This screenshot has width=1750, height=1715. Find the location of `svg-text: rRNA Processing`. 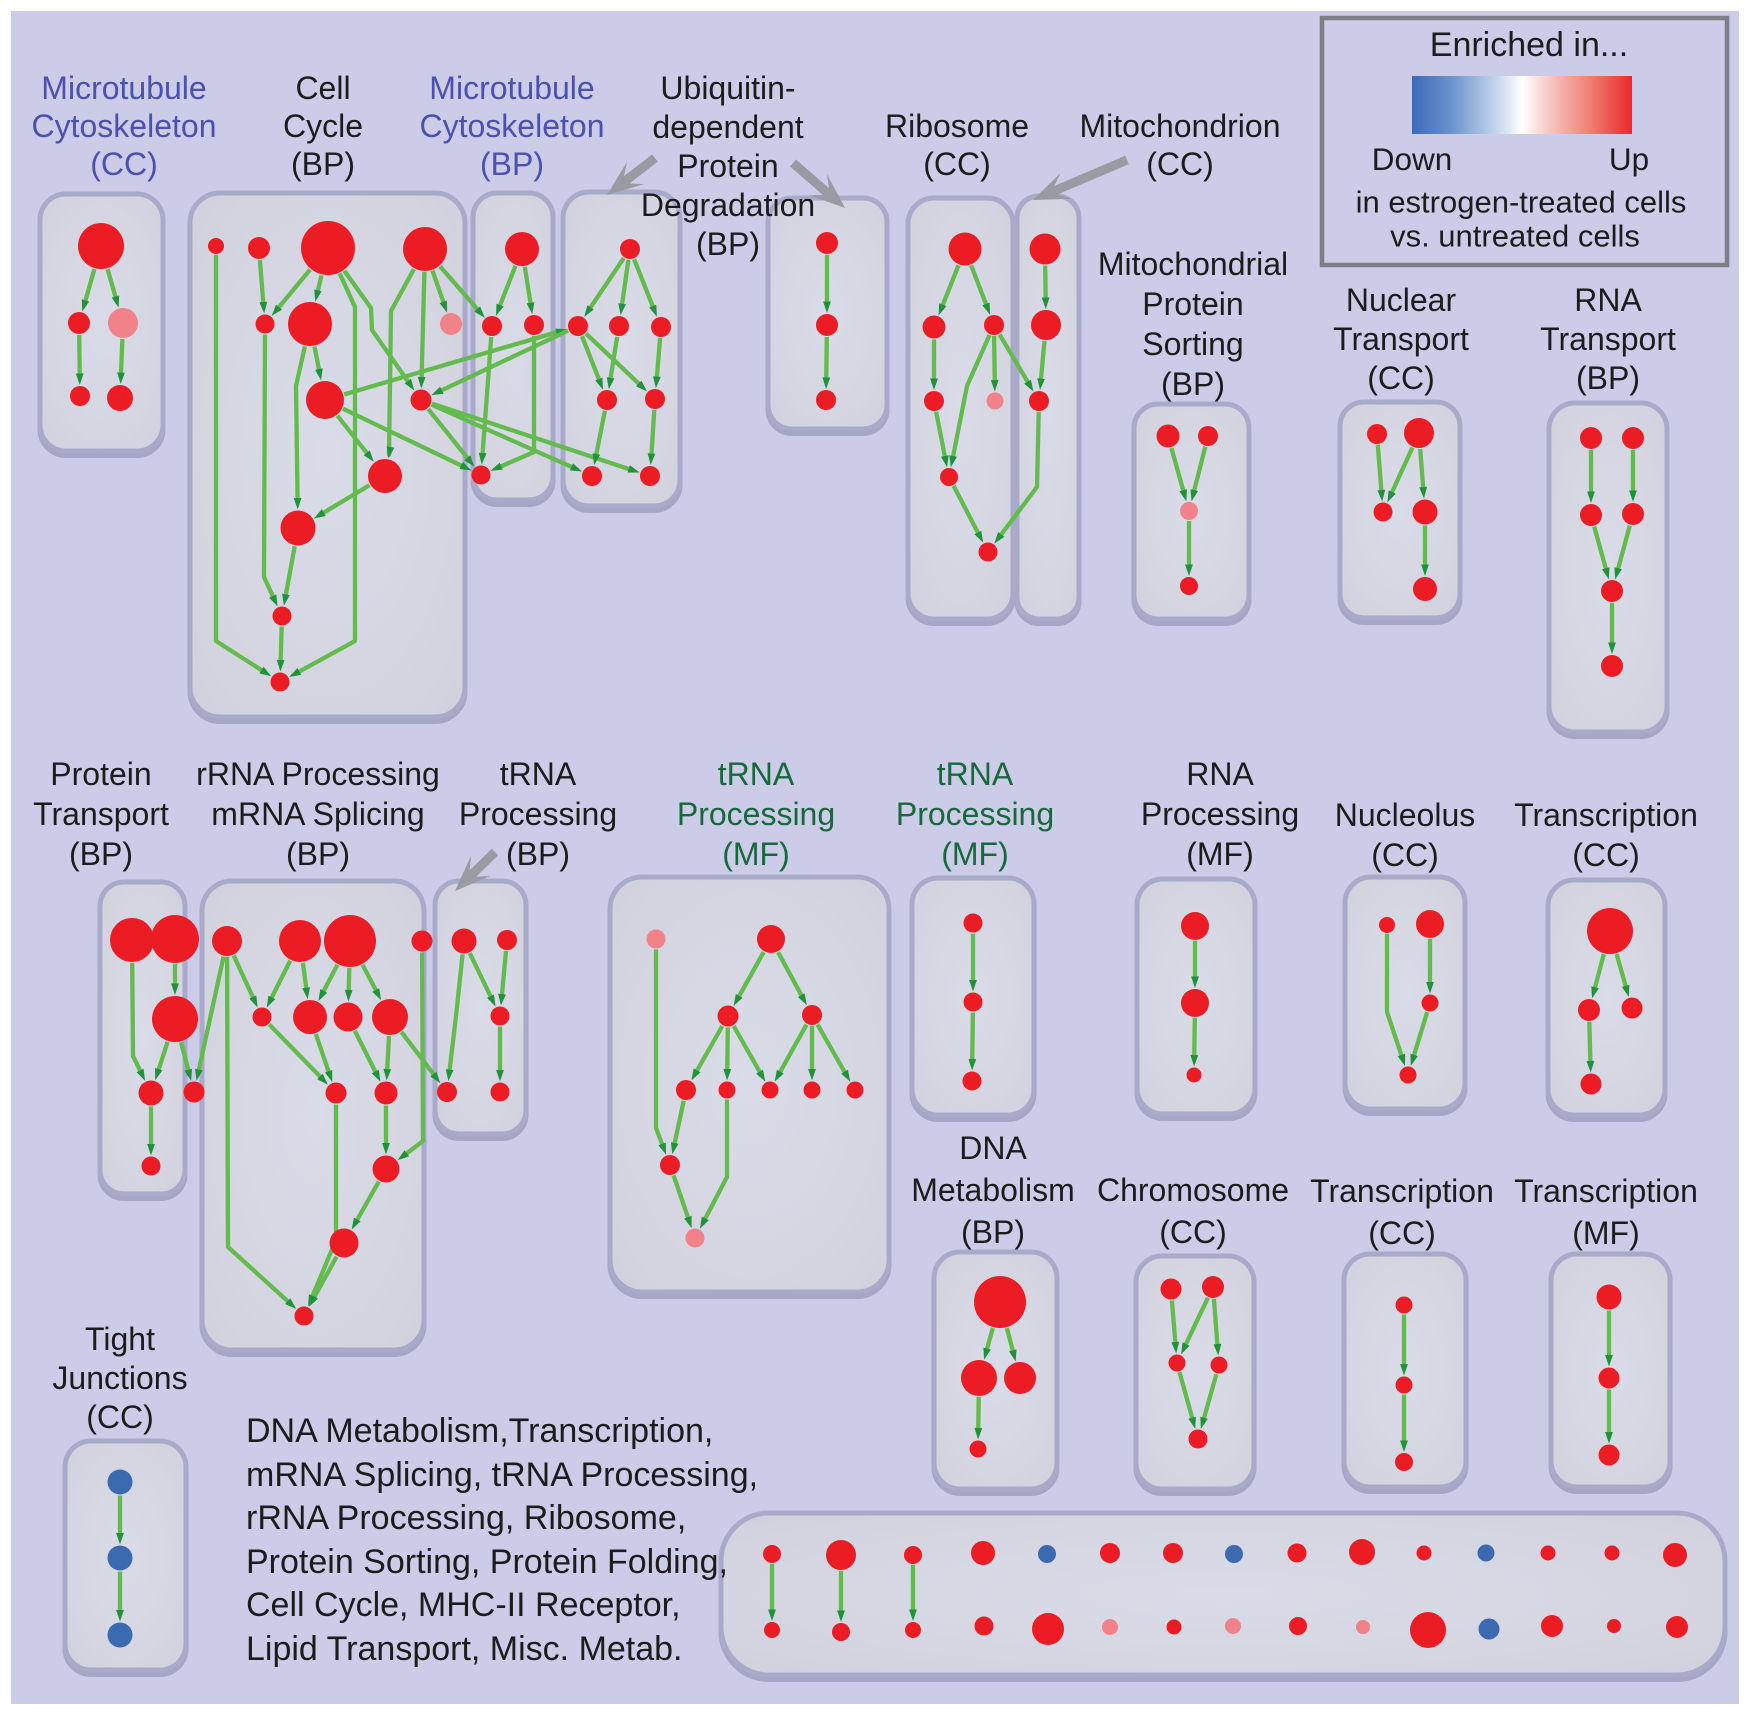

svg-text: rRNA Processing is located at coordinates (318, 774).